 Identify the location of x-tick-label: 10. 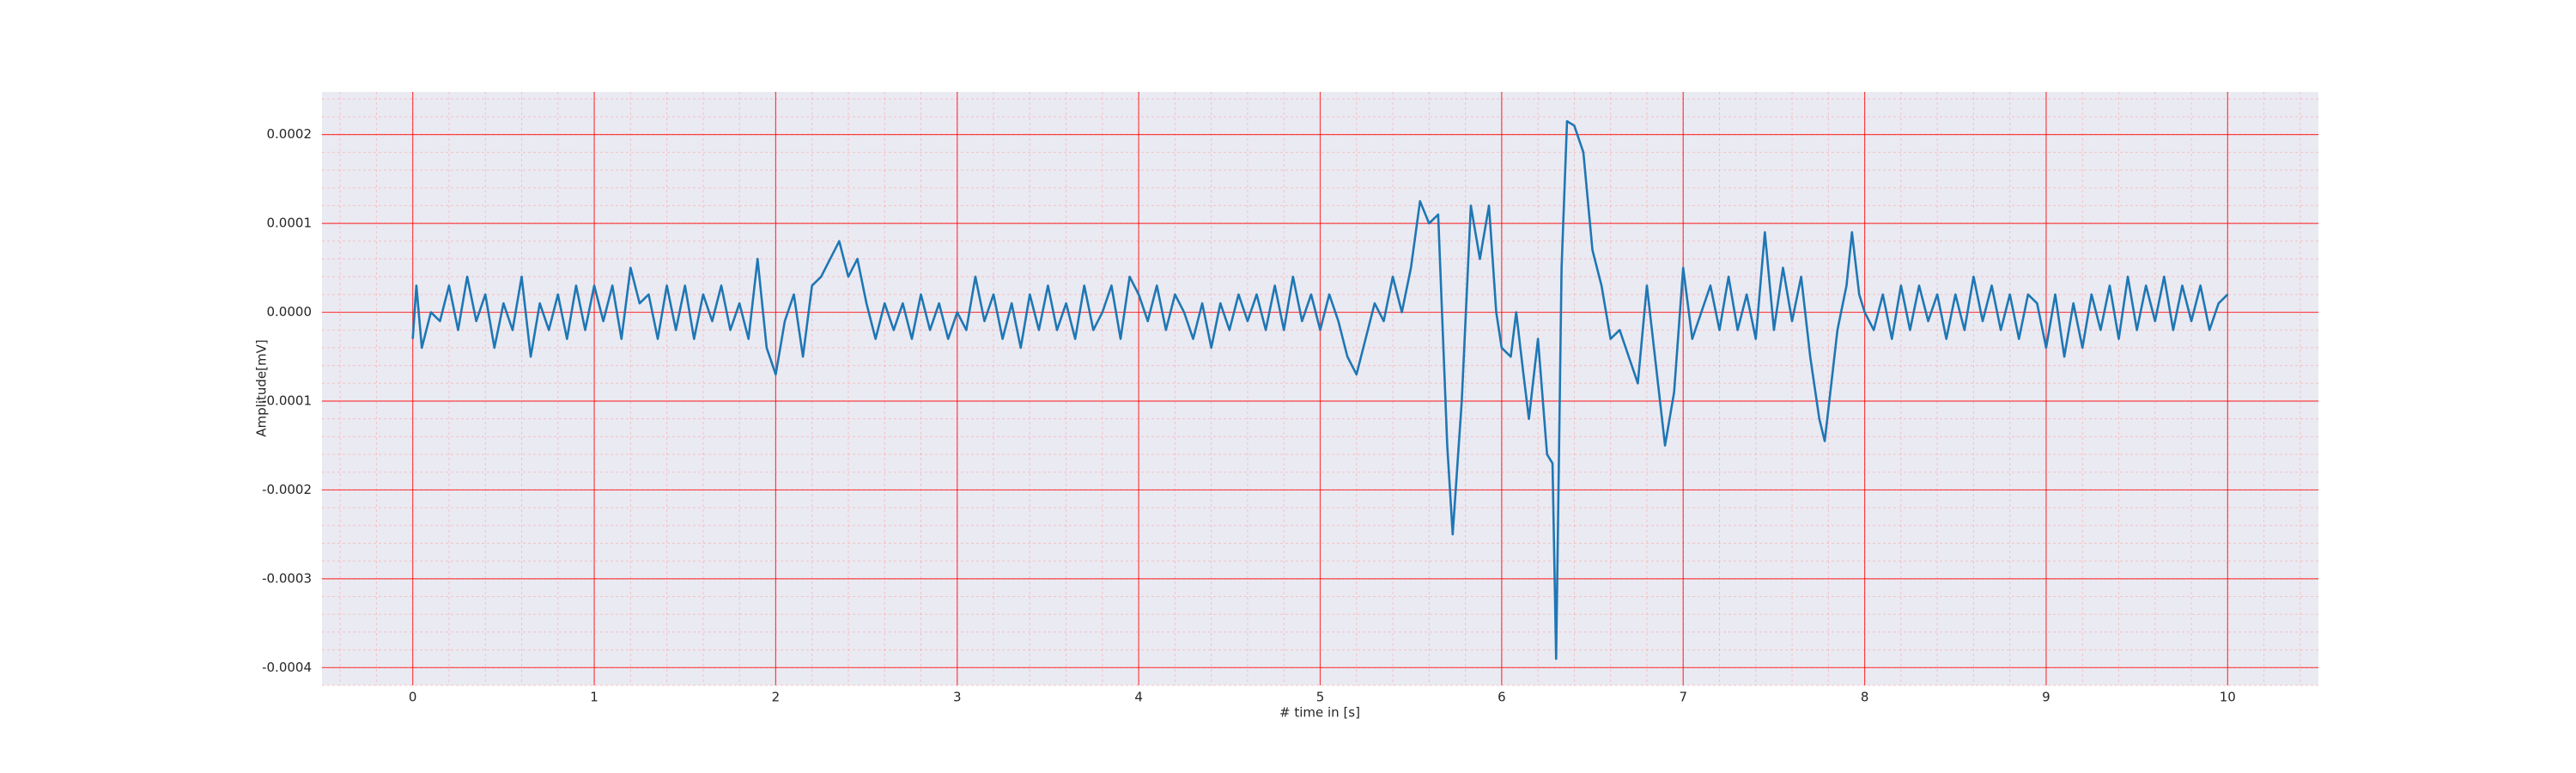
(2228, 697).